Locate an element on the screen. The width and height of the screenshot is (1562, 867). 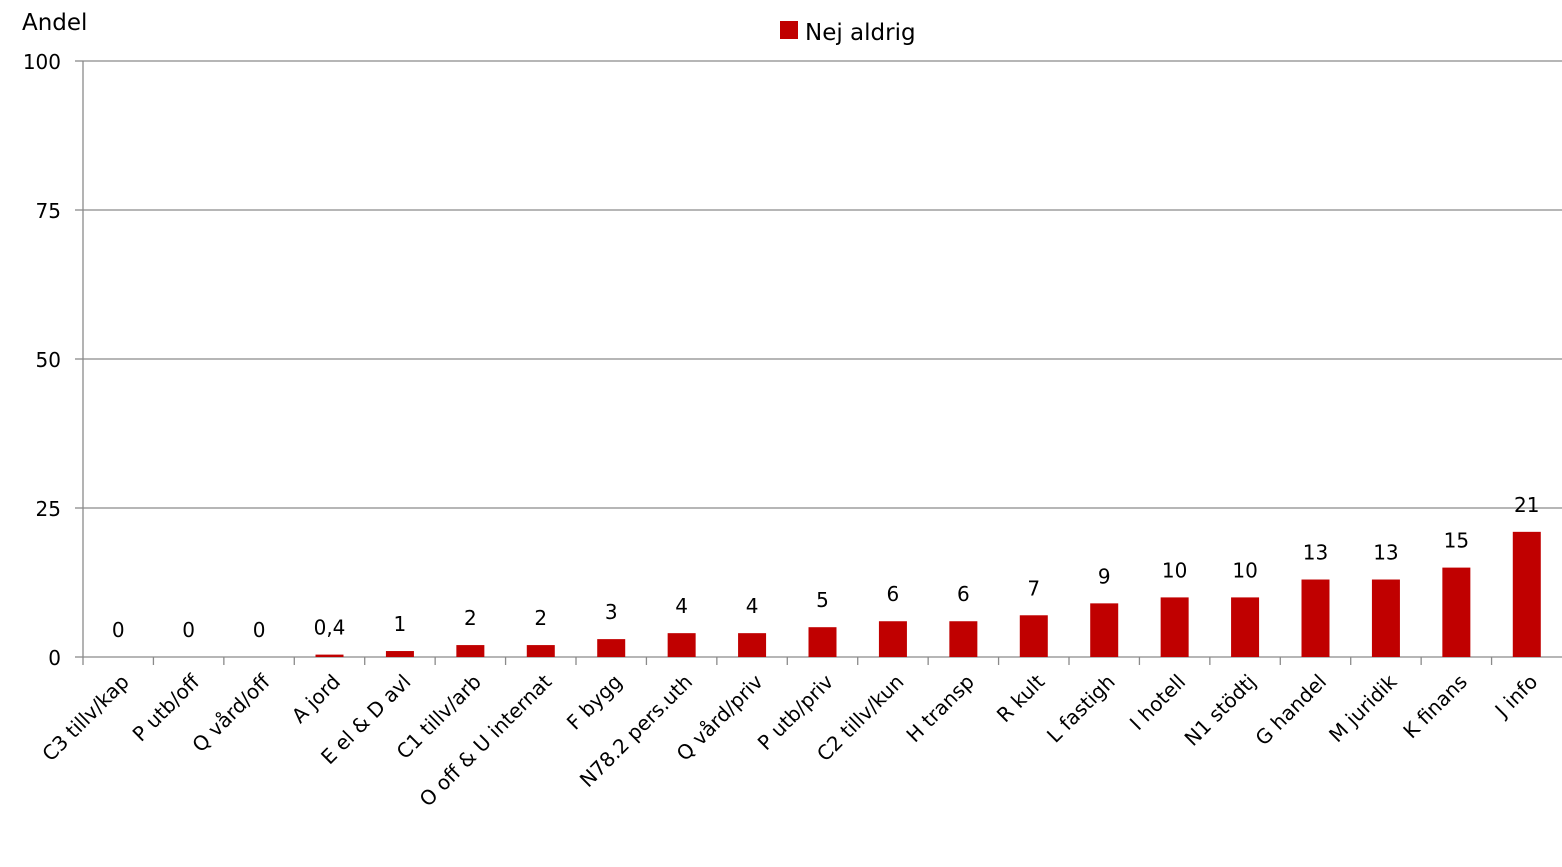
x-tick-label: F bygg is located at coordinates (594, 702).